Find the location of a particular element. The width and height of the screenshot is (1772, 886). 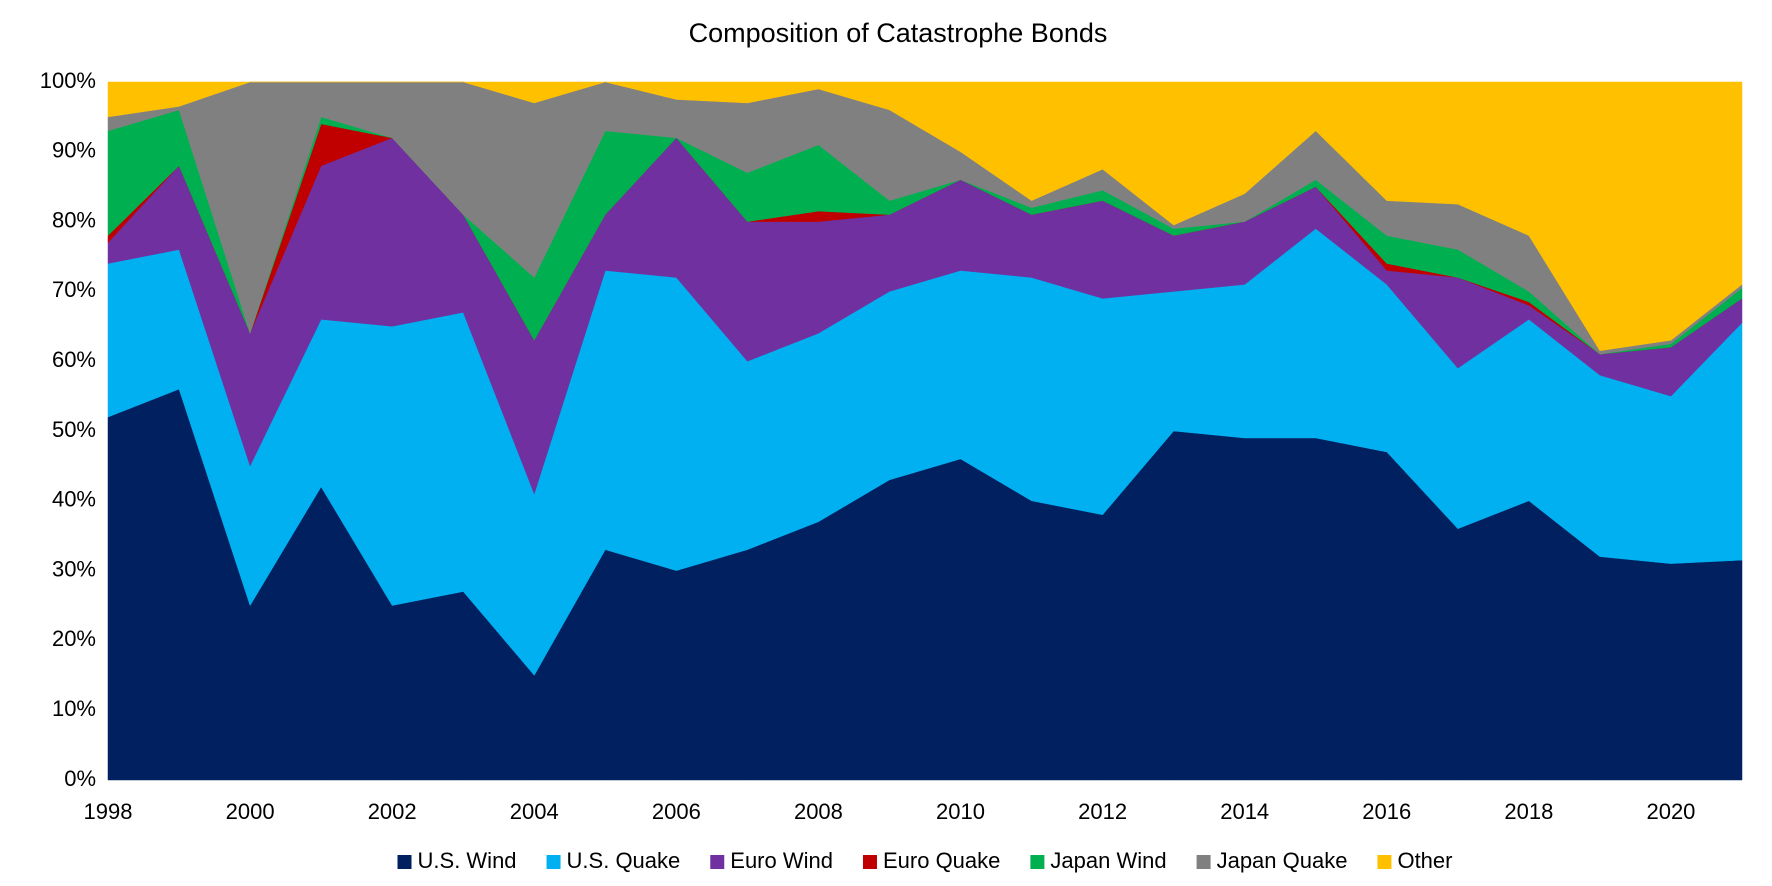

legend-item: Euro Quake is located at coordinates (931, 860).